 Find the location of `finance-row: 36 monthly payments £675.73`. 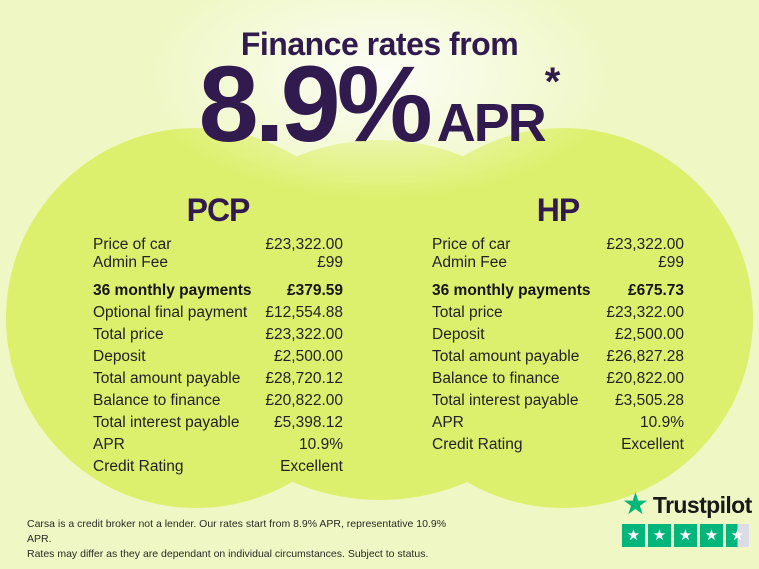

finance-row: 36 monthly payments £675.73 is located at coordinates (558, 291).